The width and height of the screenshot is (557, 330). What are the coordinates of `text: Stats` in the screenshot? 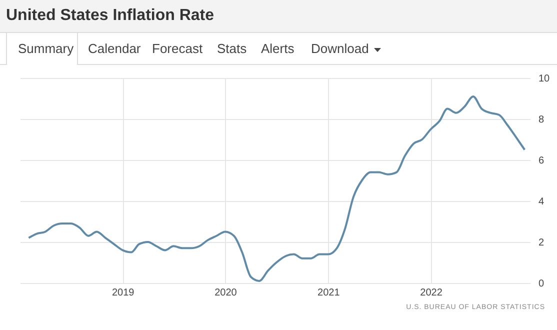 It's located at (232, 48).